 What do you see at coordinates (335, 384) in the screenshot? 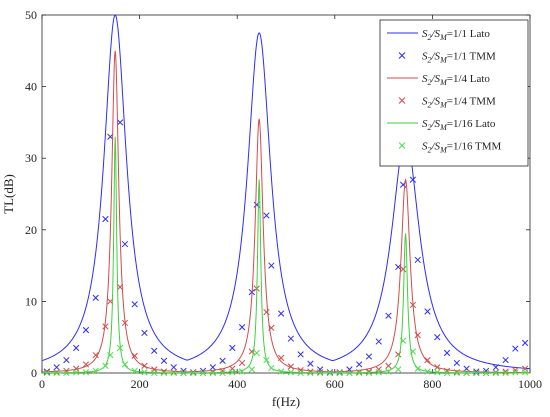
I see `x-tick-label: 600` at bounding box center [335, 384].